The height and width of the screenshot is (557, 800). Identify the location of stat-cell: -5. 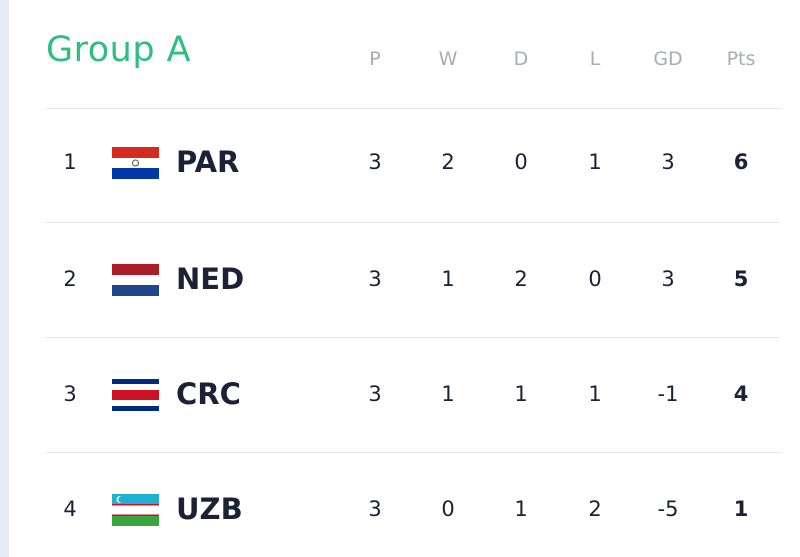
(668, 509).